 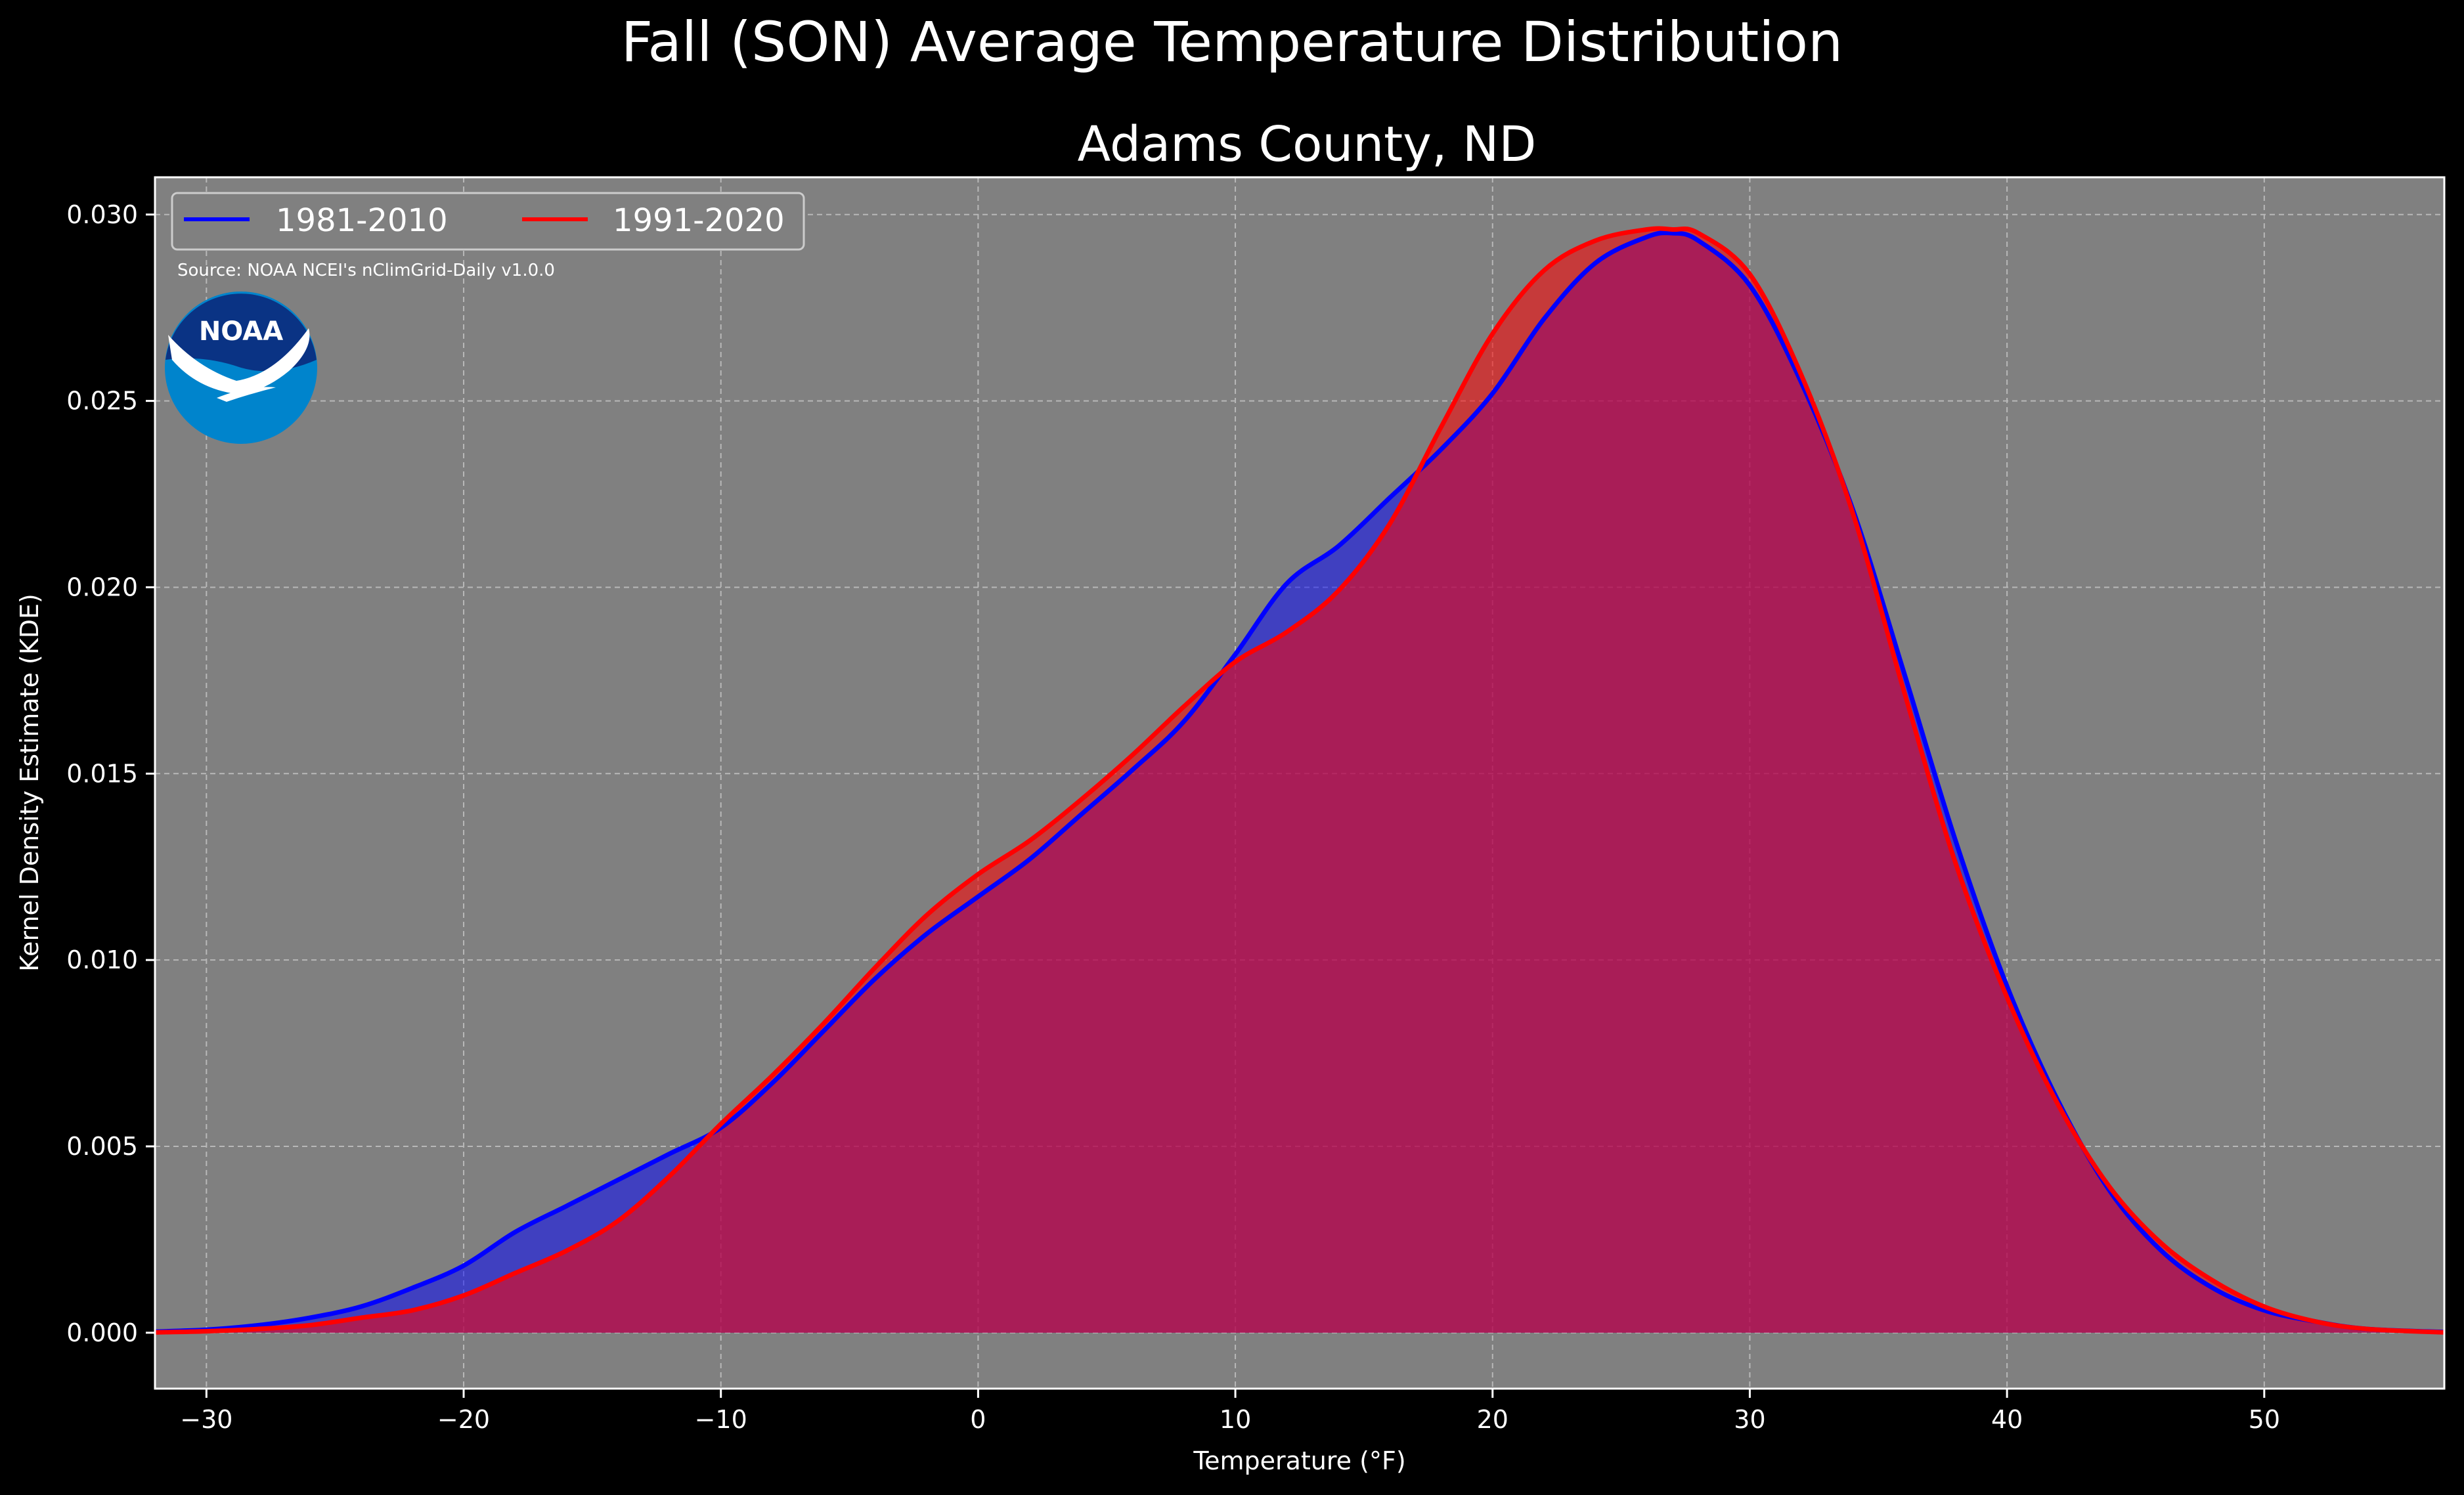 I want to click on x-tick-label: −20, so click(x=463, y=1419).